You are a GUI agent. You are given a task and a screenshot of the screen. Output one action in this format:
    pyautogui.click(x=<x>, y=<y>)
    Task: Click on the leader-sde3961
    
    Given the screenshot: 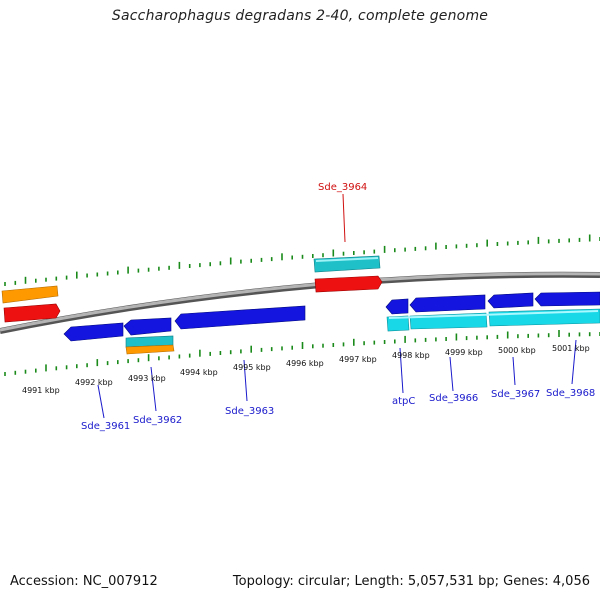 What is the action you would take?
    pyautogui.click(x=101, y=401)
    